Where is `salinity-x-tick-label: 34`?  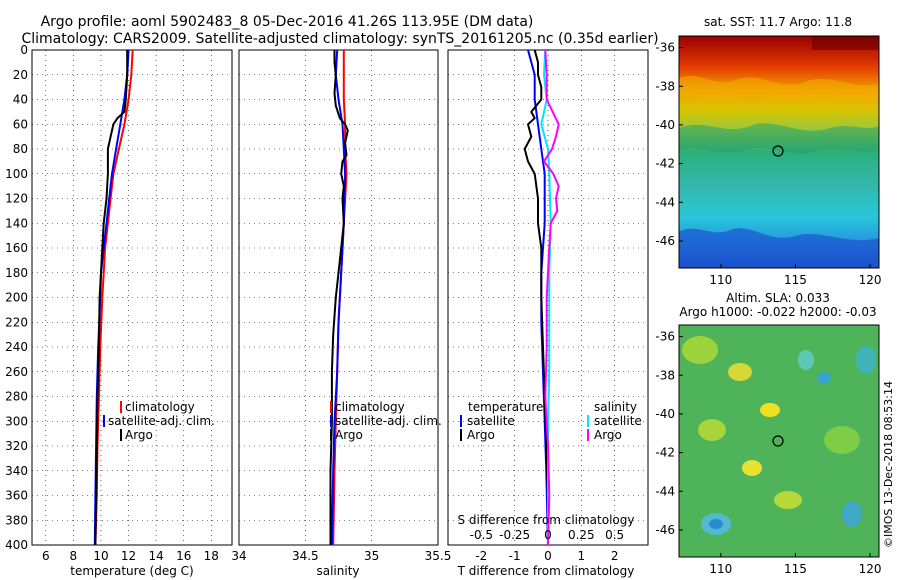
salinity-x-tick-label: 34 is located at coordinates (238, 556).